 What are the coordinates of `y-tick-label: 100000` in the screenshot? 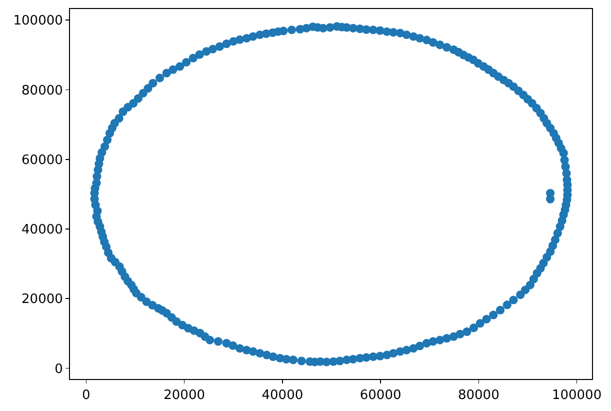 It's located at (38, 21).